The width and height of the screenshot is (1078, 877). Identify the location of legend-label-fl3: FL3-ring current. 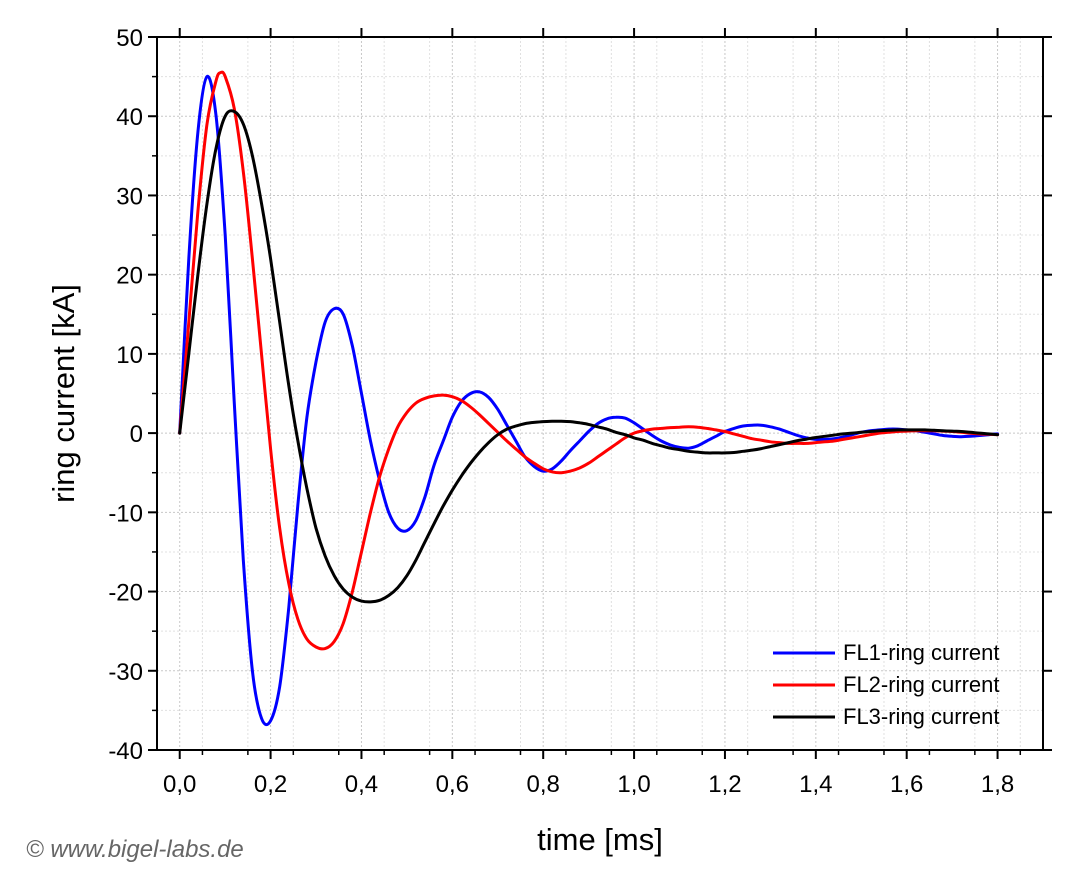
(921, 716).